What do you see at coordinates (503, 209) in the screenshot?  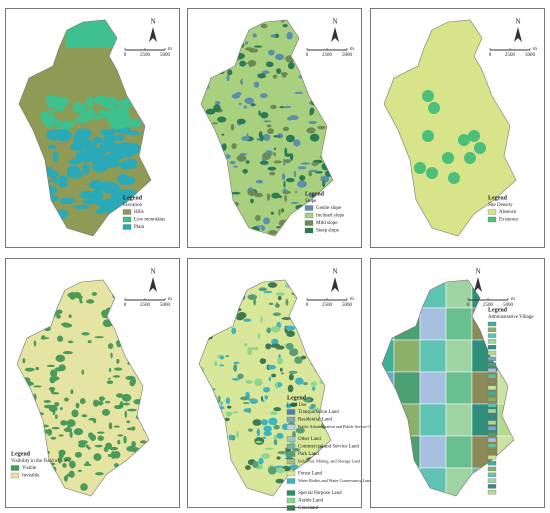 I see `legend: Legend Site Density Absence Existence` at bounding box center [503, 209].